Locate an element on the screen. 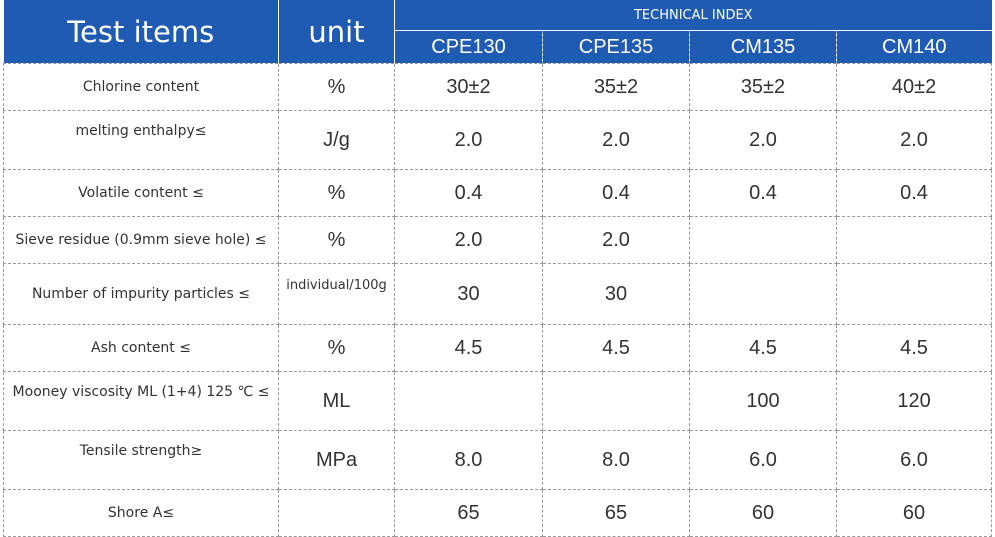 The width and height of the screenshot is (995, 537). test-item: Ash content ≤ is located at coordinates (141, 348).